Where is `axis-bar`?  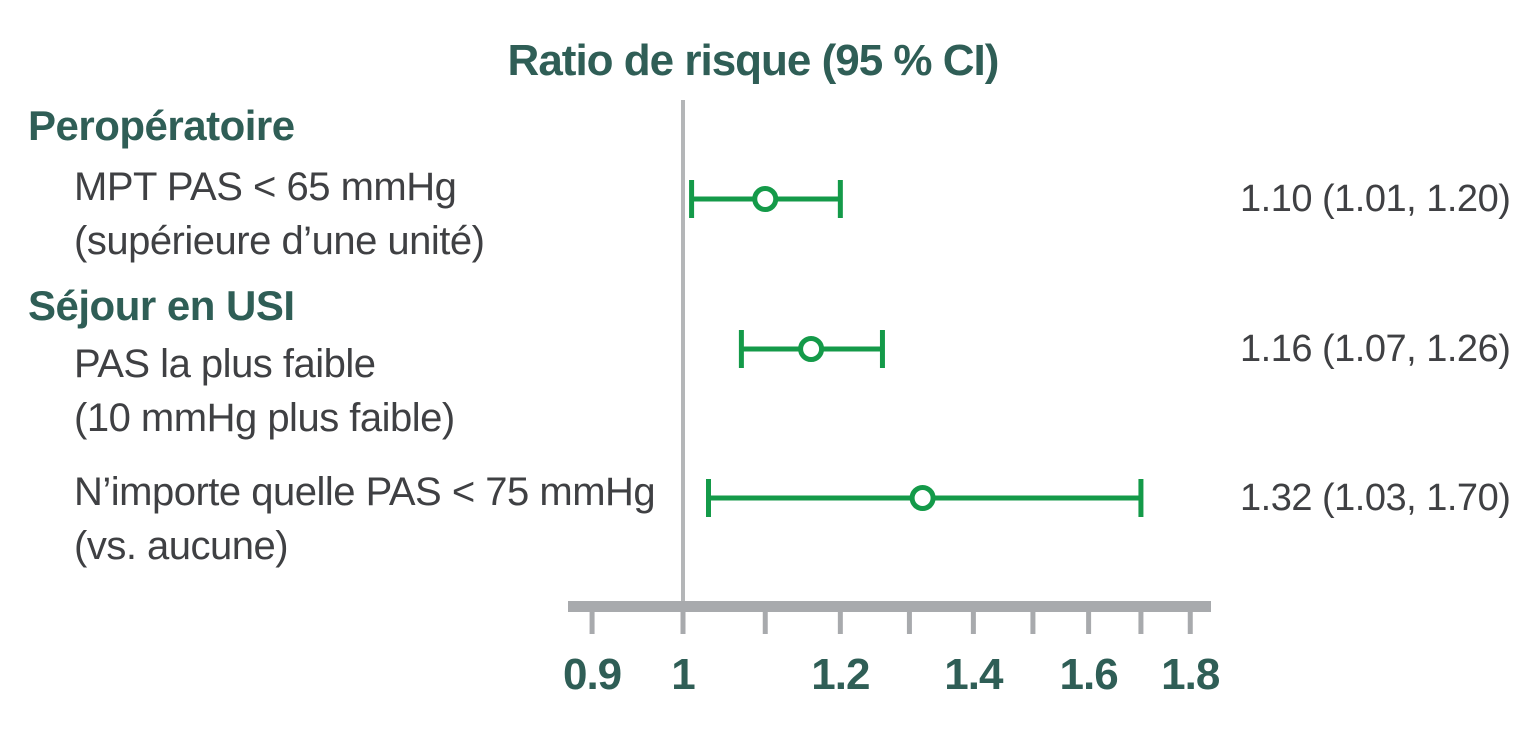
axis-bar is located at coordinates (889, 606).